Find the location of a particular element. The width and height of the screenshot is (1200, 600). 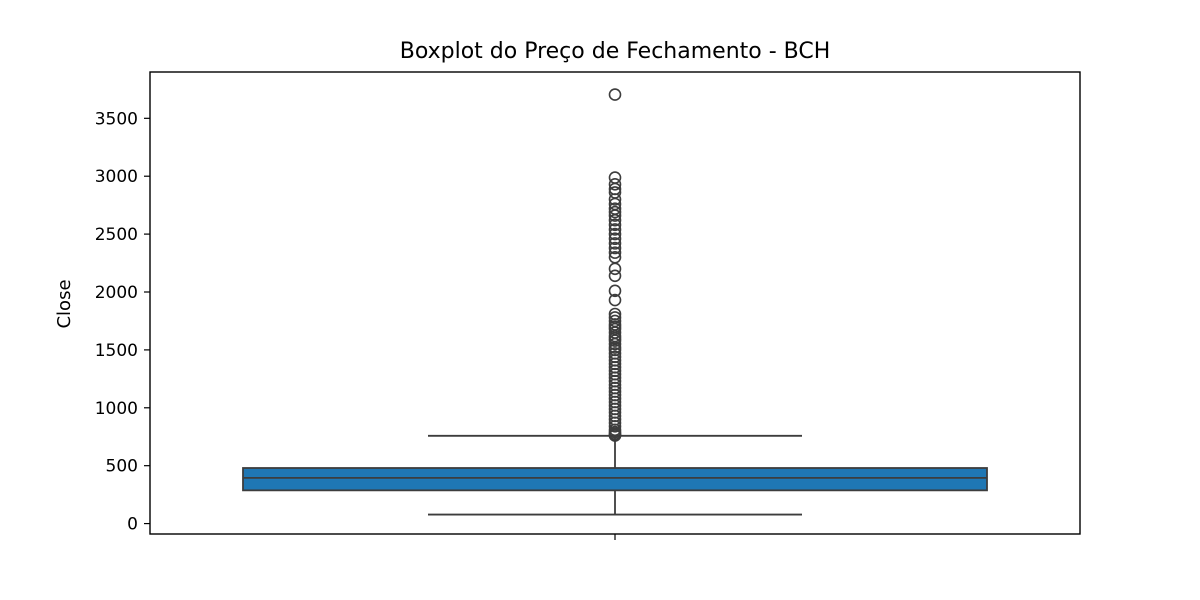

y-axis-label: Close is located at coordinates (64, 303).